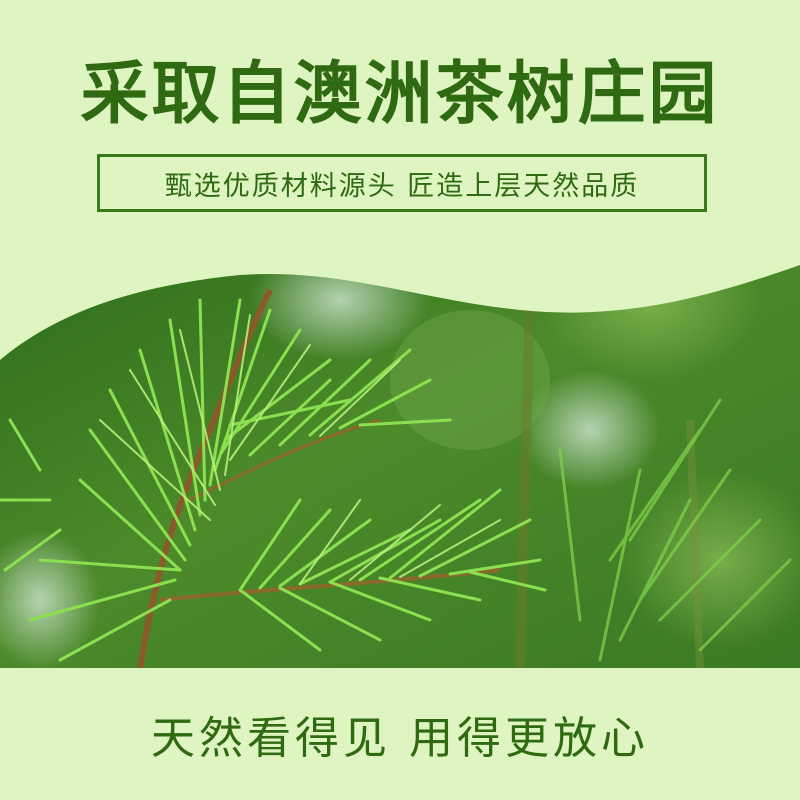 Image resolution: width=800 pixels, height=800 pixels. What do you see at coordinates (402, 186) in the screenshot?
I see `subtitle-text: 甄选优质材料源头 匠造上层天然品质` at bounding box center [402, 186].